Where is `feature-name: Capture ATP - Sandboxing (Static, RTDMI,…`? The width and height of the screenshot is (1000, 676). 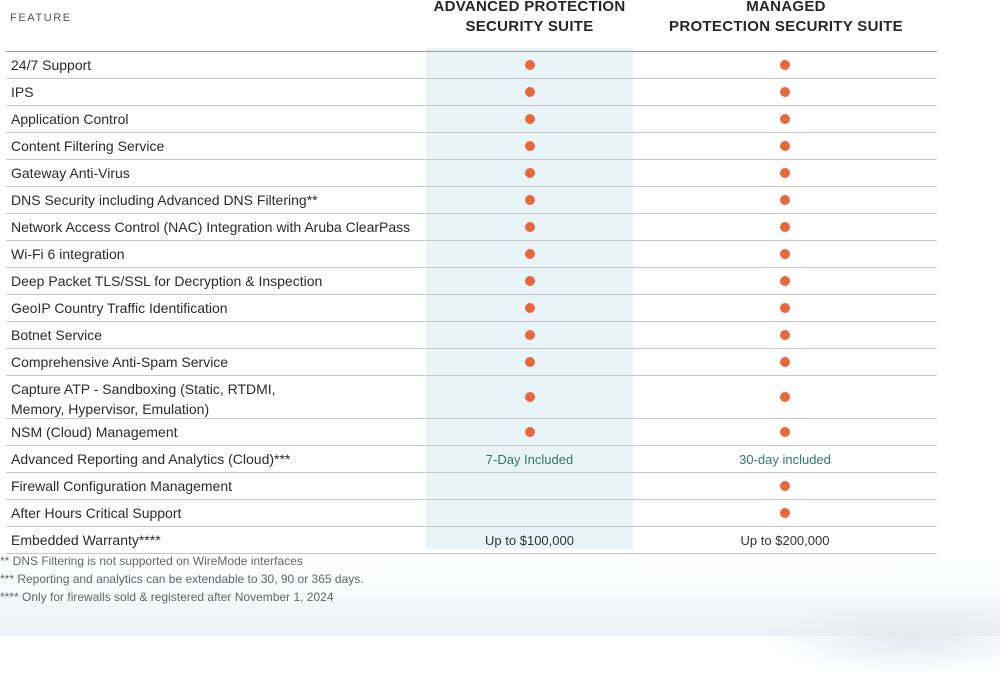 feature-name: Capture ATP - Sandboxing (Static, RTDMI,… is located at coordinates (143, 399).